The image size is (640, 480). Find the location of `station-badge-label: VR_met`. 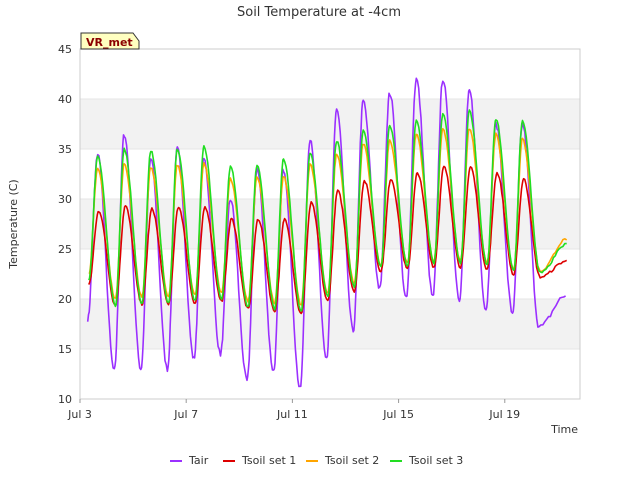

station-badge-label: VR_met is located at coordinates (109, 42).